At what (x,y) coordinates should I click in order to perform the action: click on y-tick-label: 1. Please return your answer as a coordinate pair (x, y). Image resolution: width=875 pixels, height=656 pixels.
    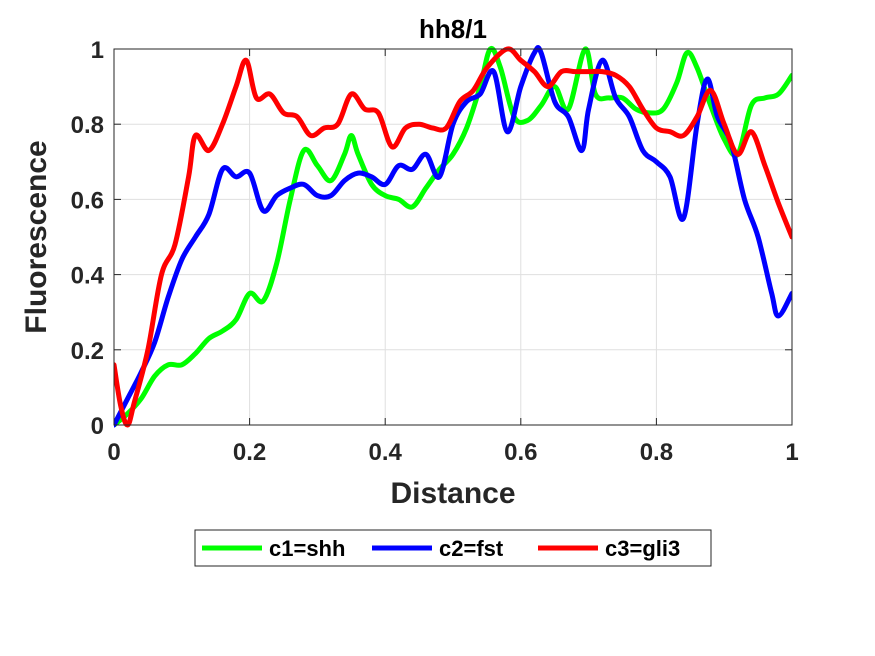
    Looking at the image, I should click on (97, 50).